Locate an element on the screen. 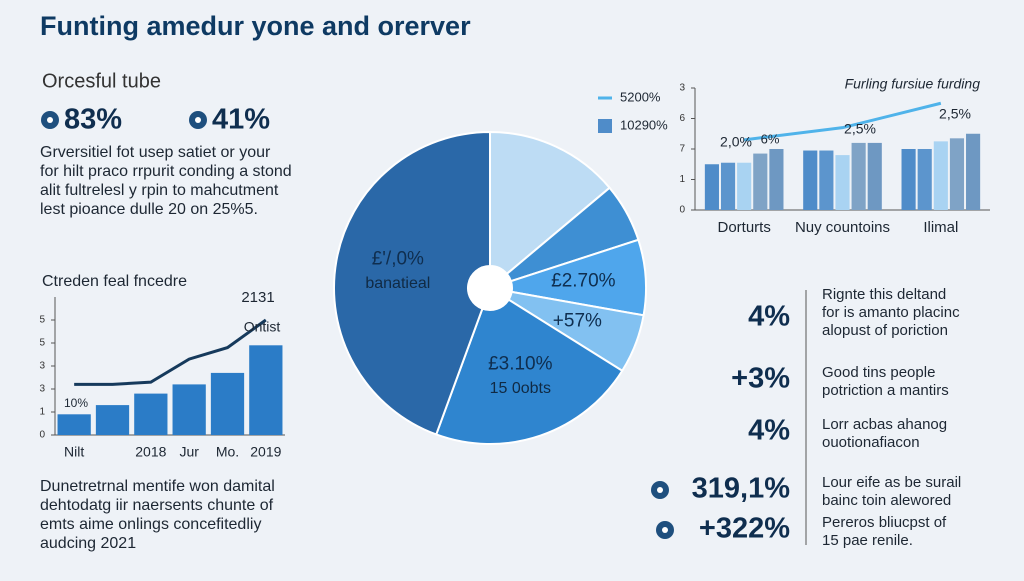  highlight-line: Lorr acbas ahanog is located at coordinates (884, 424).